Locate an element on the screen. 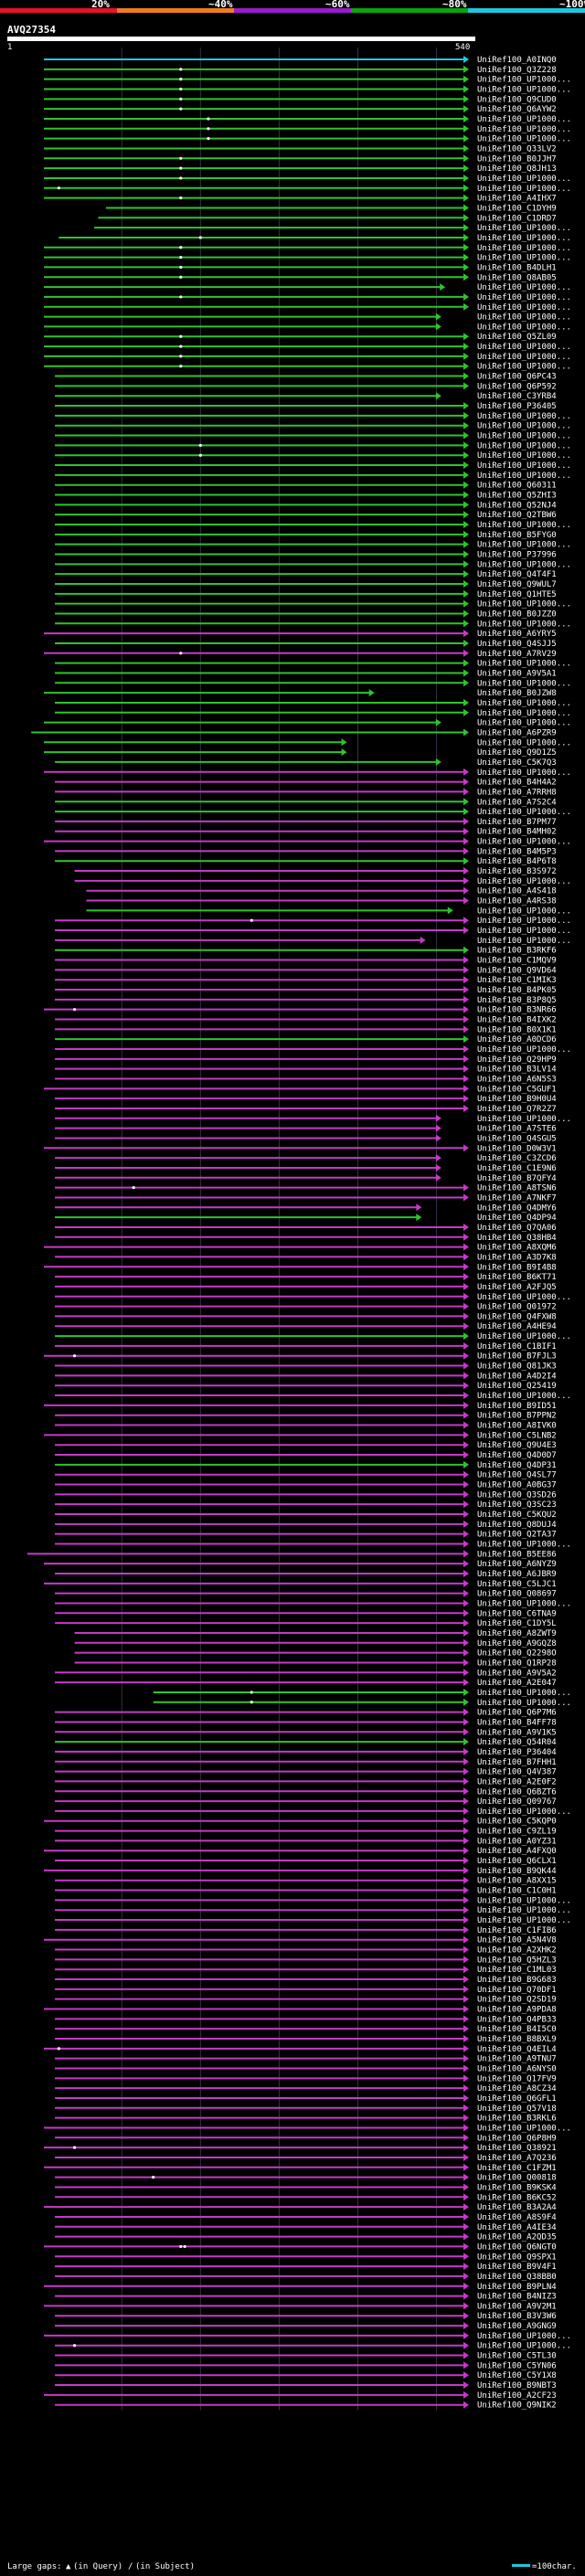 The width and height of the screenshot is (585, 2576). hit-label: UniRef100_A8CZ34 is located at coordinates (517, 2089).